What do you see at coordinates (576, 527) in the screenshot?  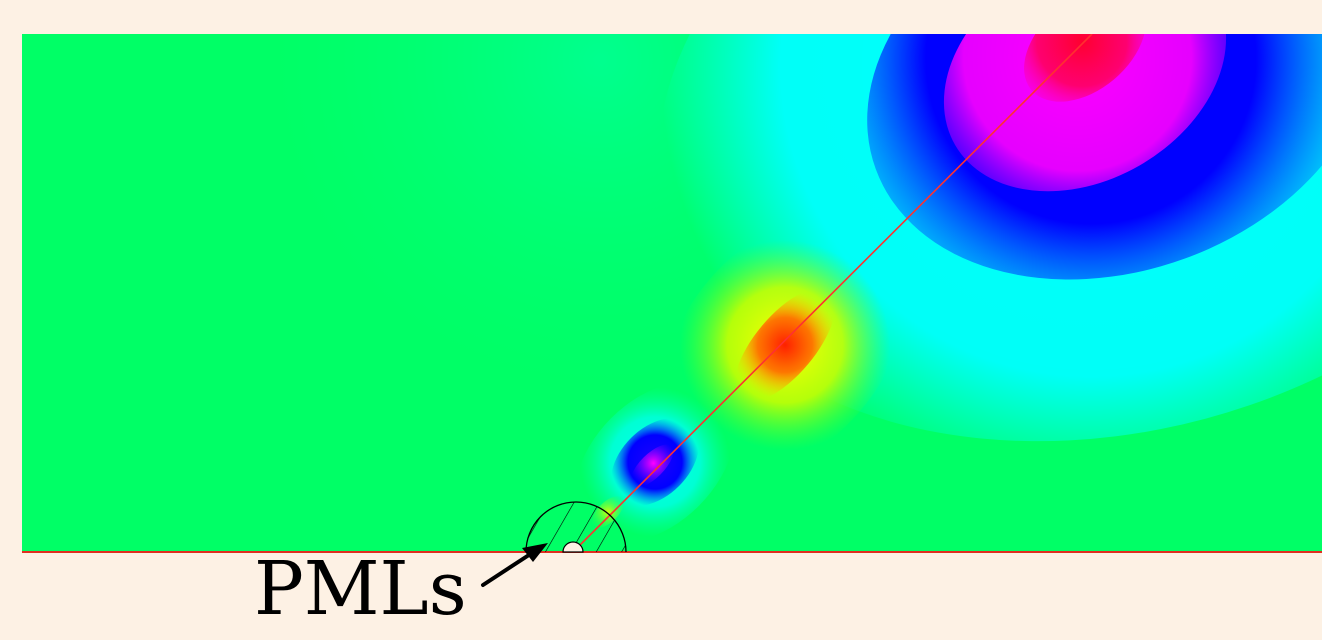 I see `pml-outer-arc` at bounding box center [576, 527].